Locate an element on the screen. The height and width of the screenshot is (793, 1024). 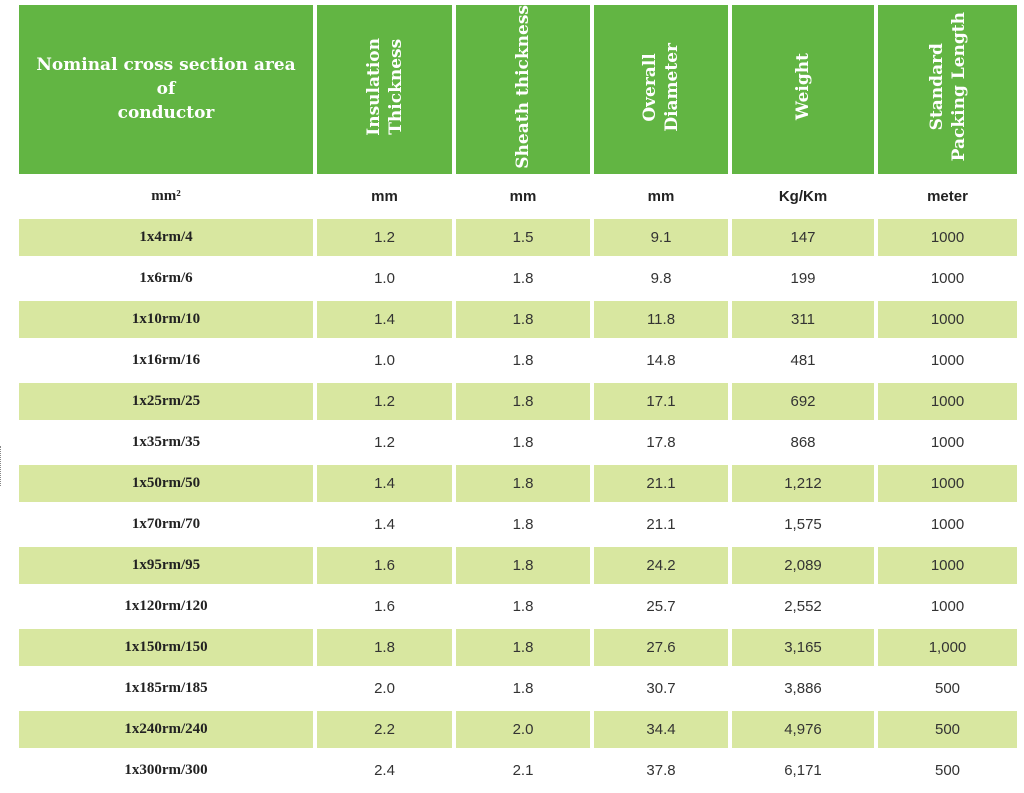
header-cross-section-line-2: conductor is located at coordinates (166, 113).